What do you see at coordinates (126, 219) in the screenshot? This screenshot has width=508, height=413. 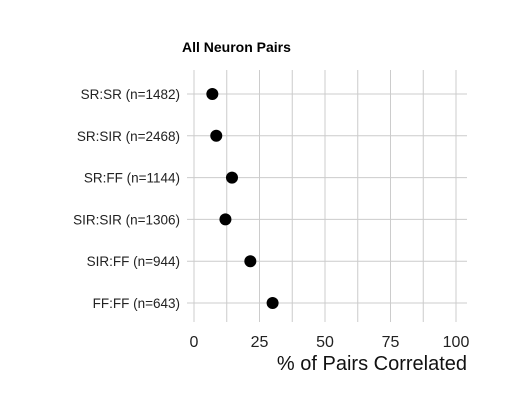 I see `y-tick-label: SIR:SIR (n=1306)` at bounding box center [126, 219].